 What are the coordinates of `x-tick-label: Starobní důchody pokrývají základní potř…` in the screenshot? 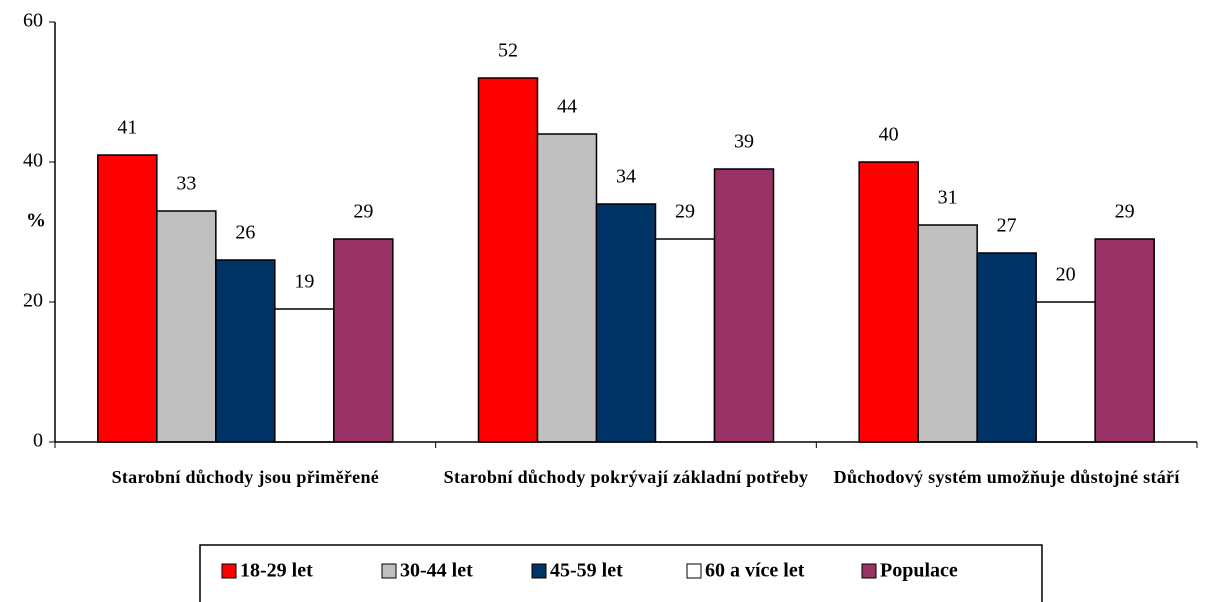 It's located at (626, 477).